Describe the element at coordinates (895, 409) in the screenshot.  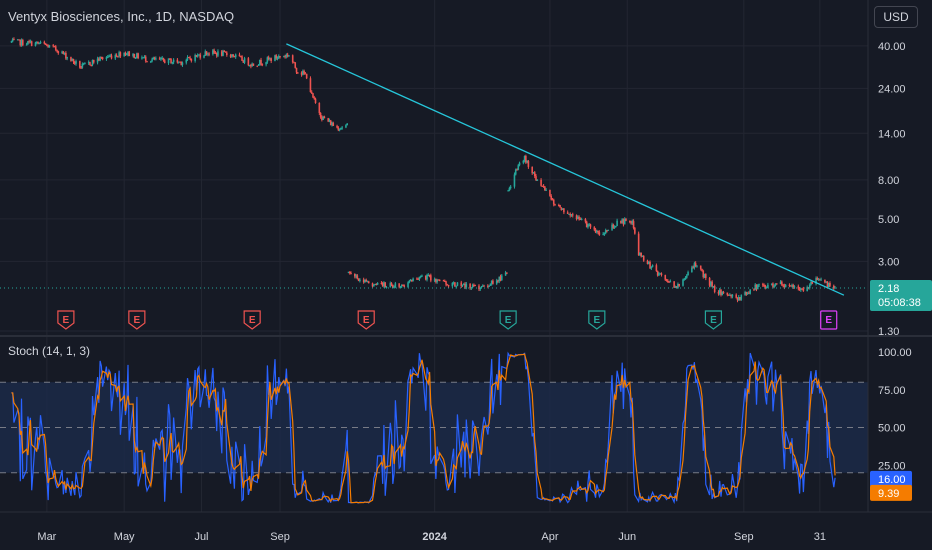
I see `stoch-axis: 100.00 75.00 50.00 25.00` at that location.